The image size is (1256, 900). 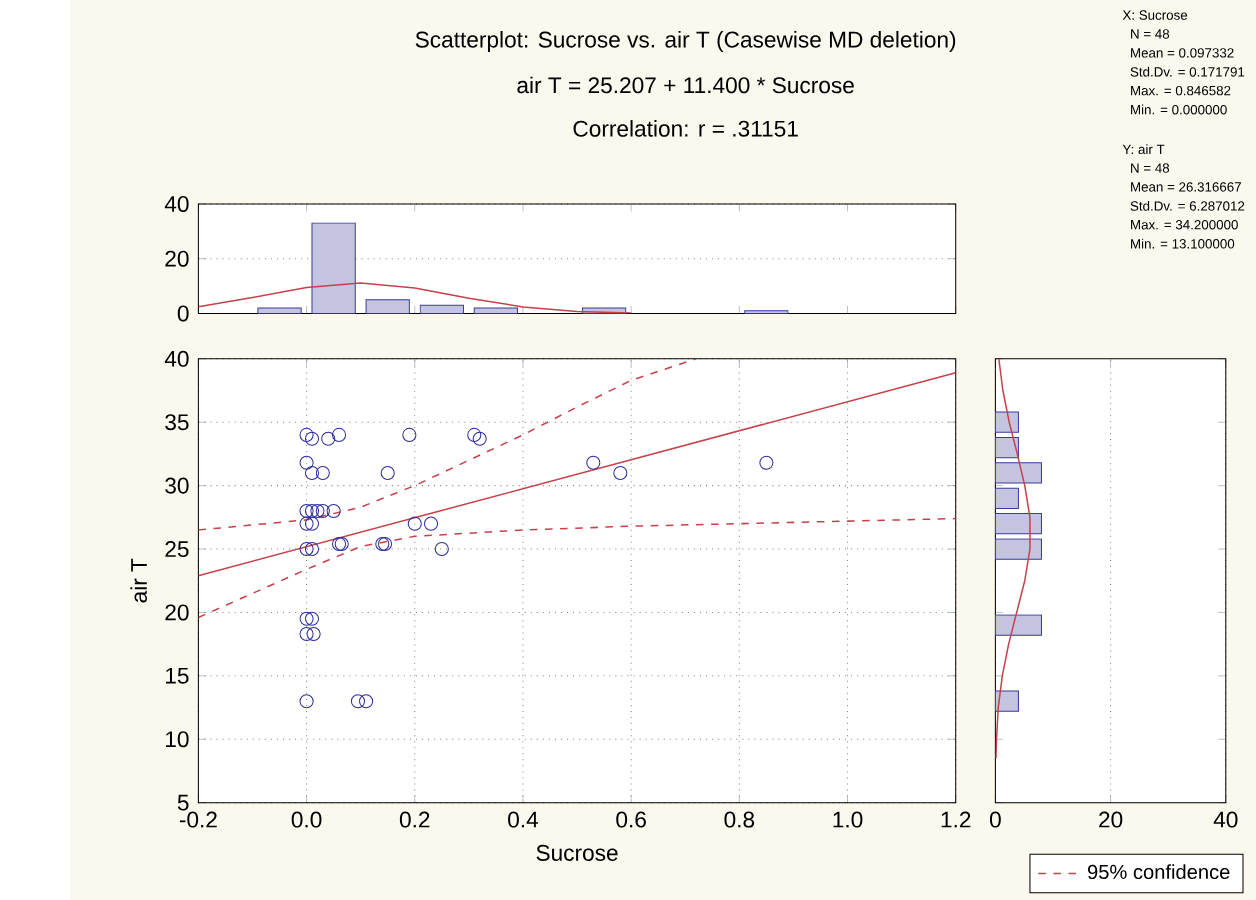 What do you see at coordinates (577, 852) in the screenshot?
I see `x-axis-title: Sucrose` at bounding box center [577, 852].